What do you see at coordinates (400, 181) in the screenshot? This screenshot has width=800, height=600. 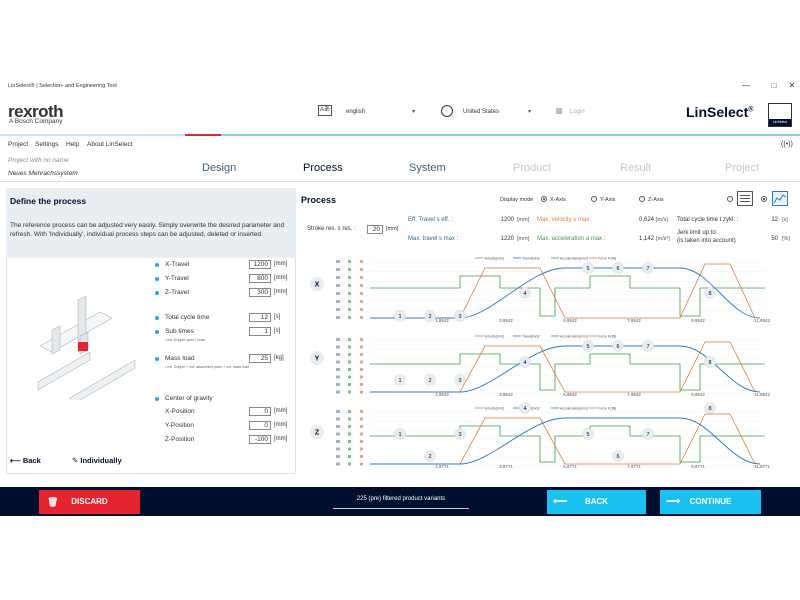 I see `steps-divider` at bounding box center [400, 181].